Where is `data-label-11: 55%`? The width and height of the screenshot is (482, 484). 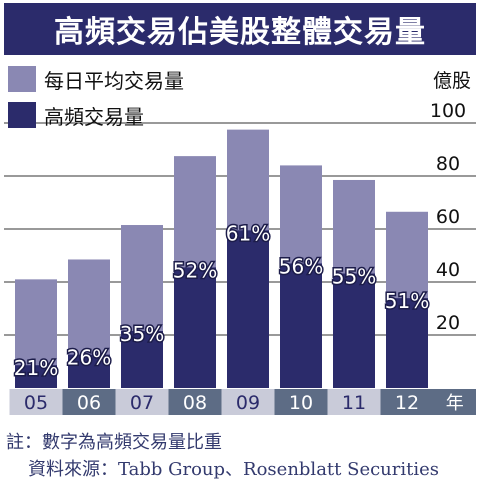
data-label-11: 55% is located at coordinates (354, 277).